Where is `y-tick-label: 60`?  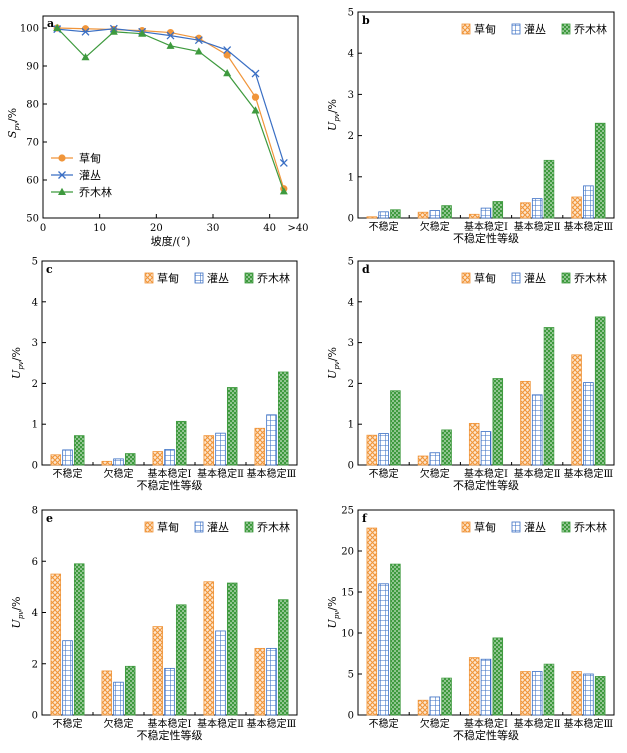
y-tick-label: 60 is located at coordinates (32, 181).